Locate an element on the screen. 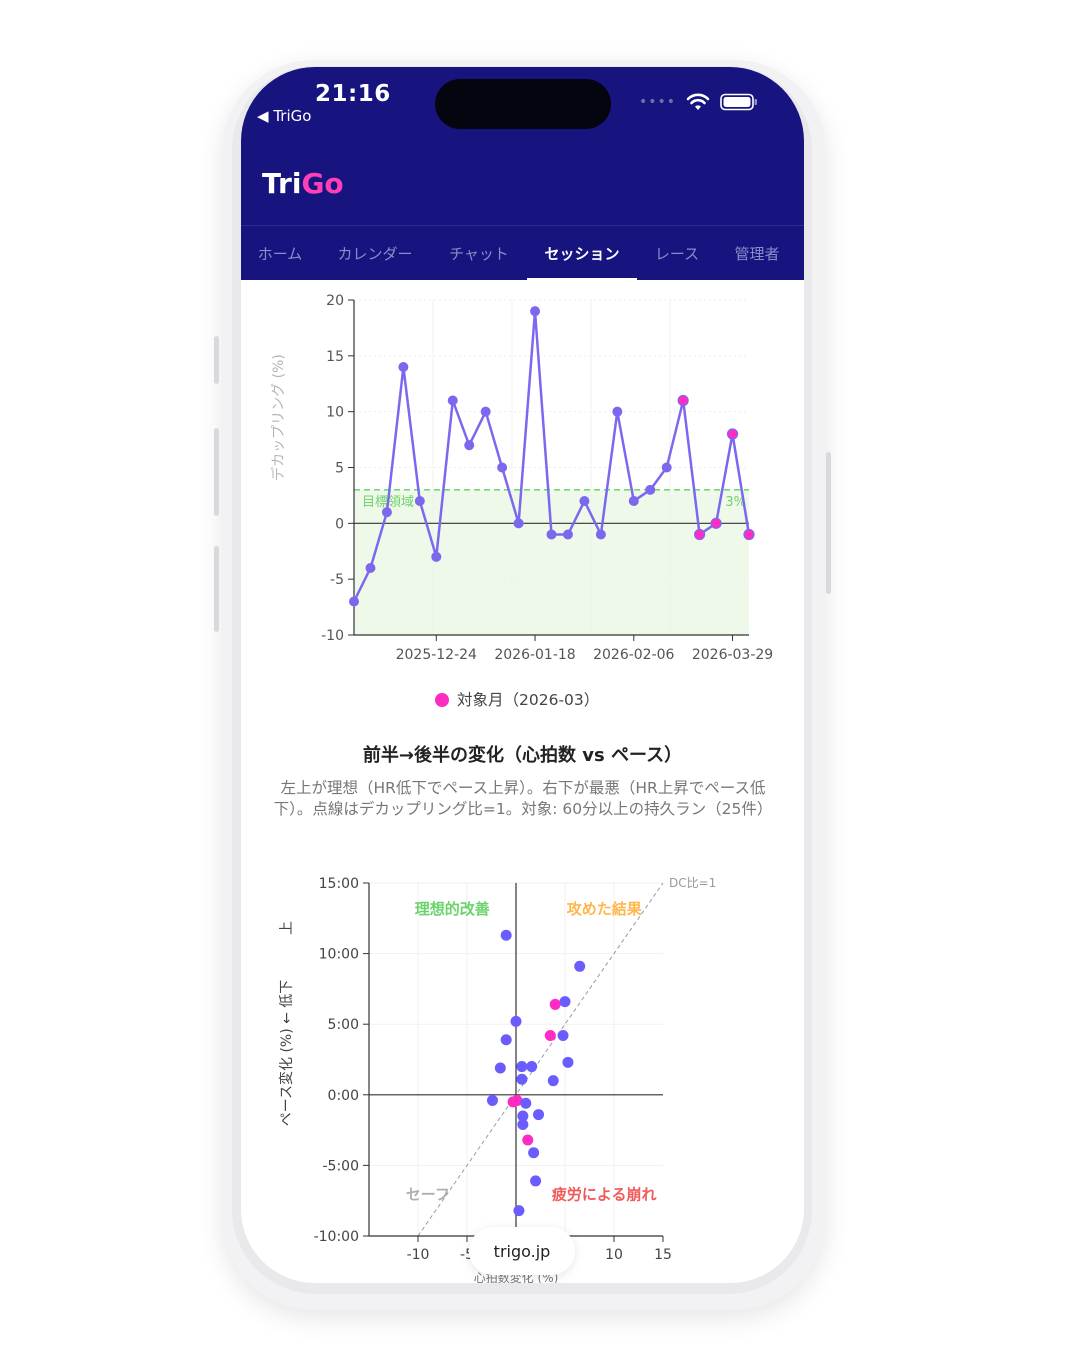 Image resolution: width=1080 pixels, height=1350 pixels. url-pill: trigo.jp is located at coordinates (522, 1251).